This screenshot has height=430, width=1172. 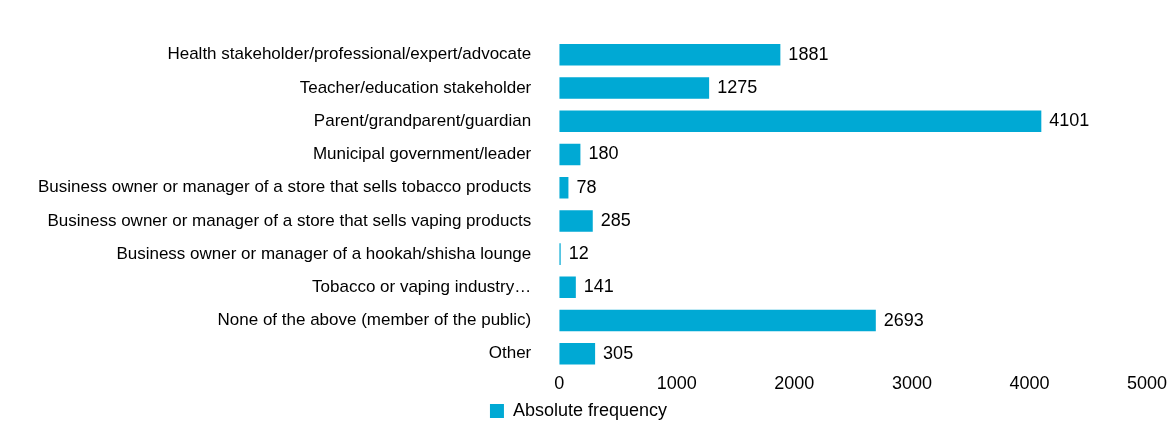 What do you see at coordinates (422, 154) in the screenshot?
I see `y-tick-label: Municipal government/leader` at bounding box center [422, 154].